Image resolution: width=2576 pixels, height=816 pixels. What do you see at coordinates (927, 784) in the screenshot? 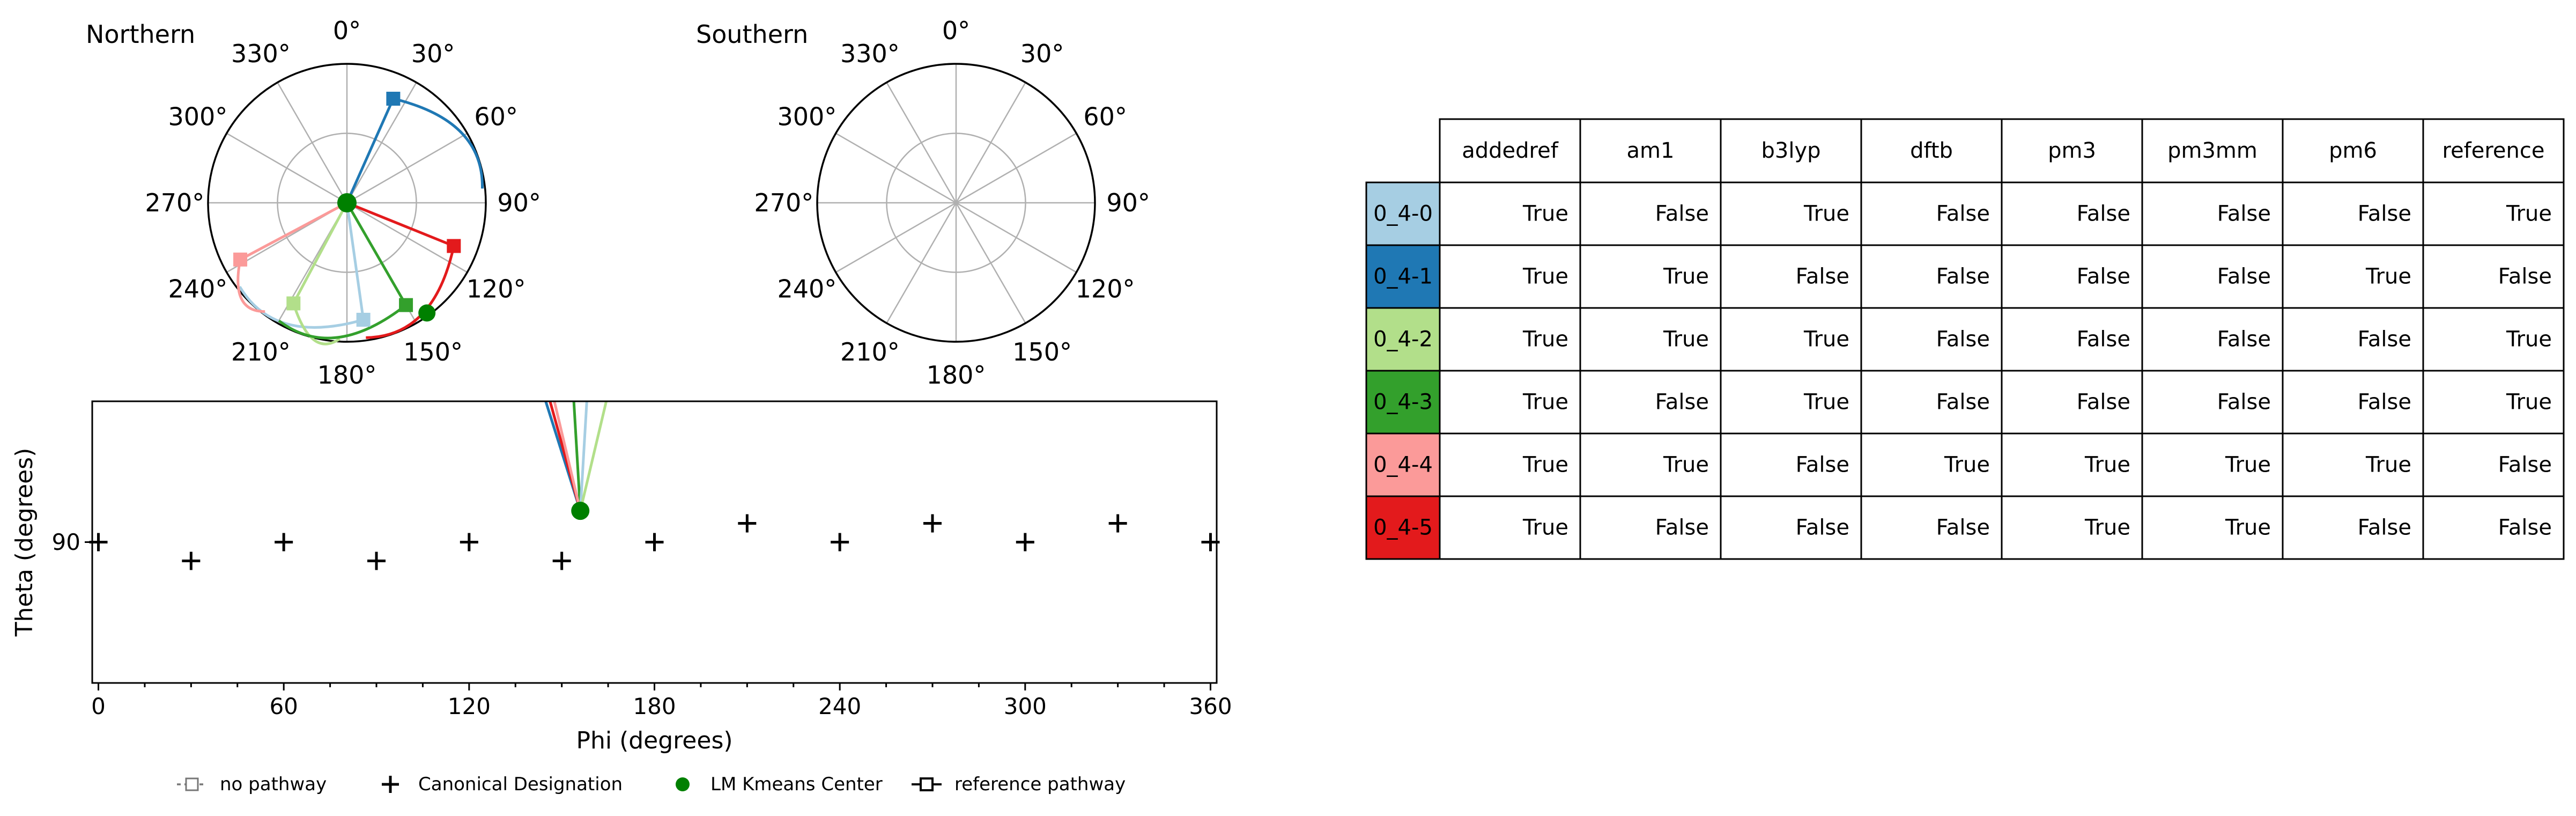
I see `legend-marker-square` at bounding box center [927, 784].